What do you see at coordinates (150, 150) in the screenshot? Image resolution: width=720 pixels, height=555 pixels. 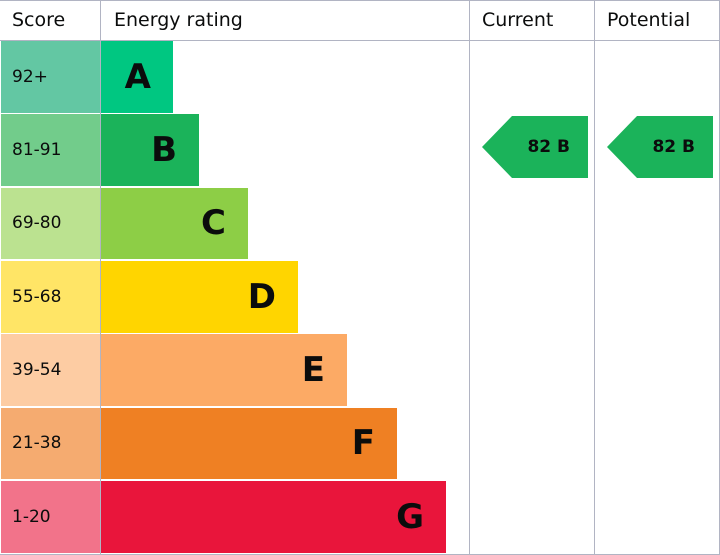 I see `rating-bar-b: B` at bounding box center [150, 150].